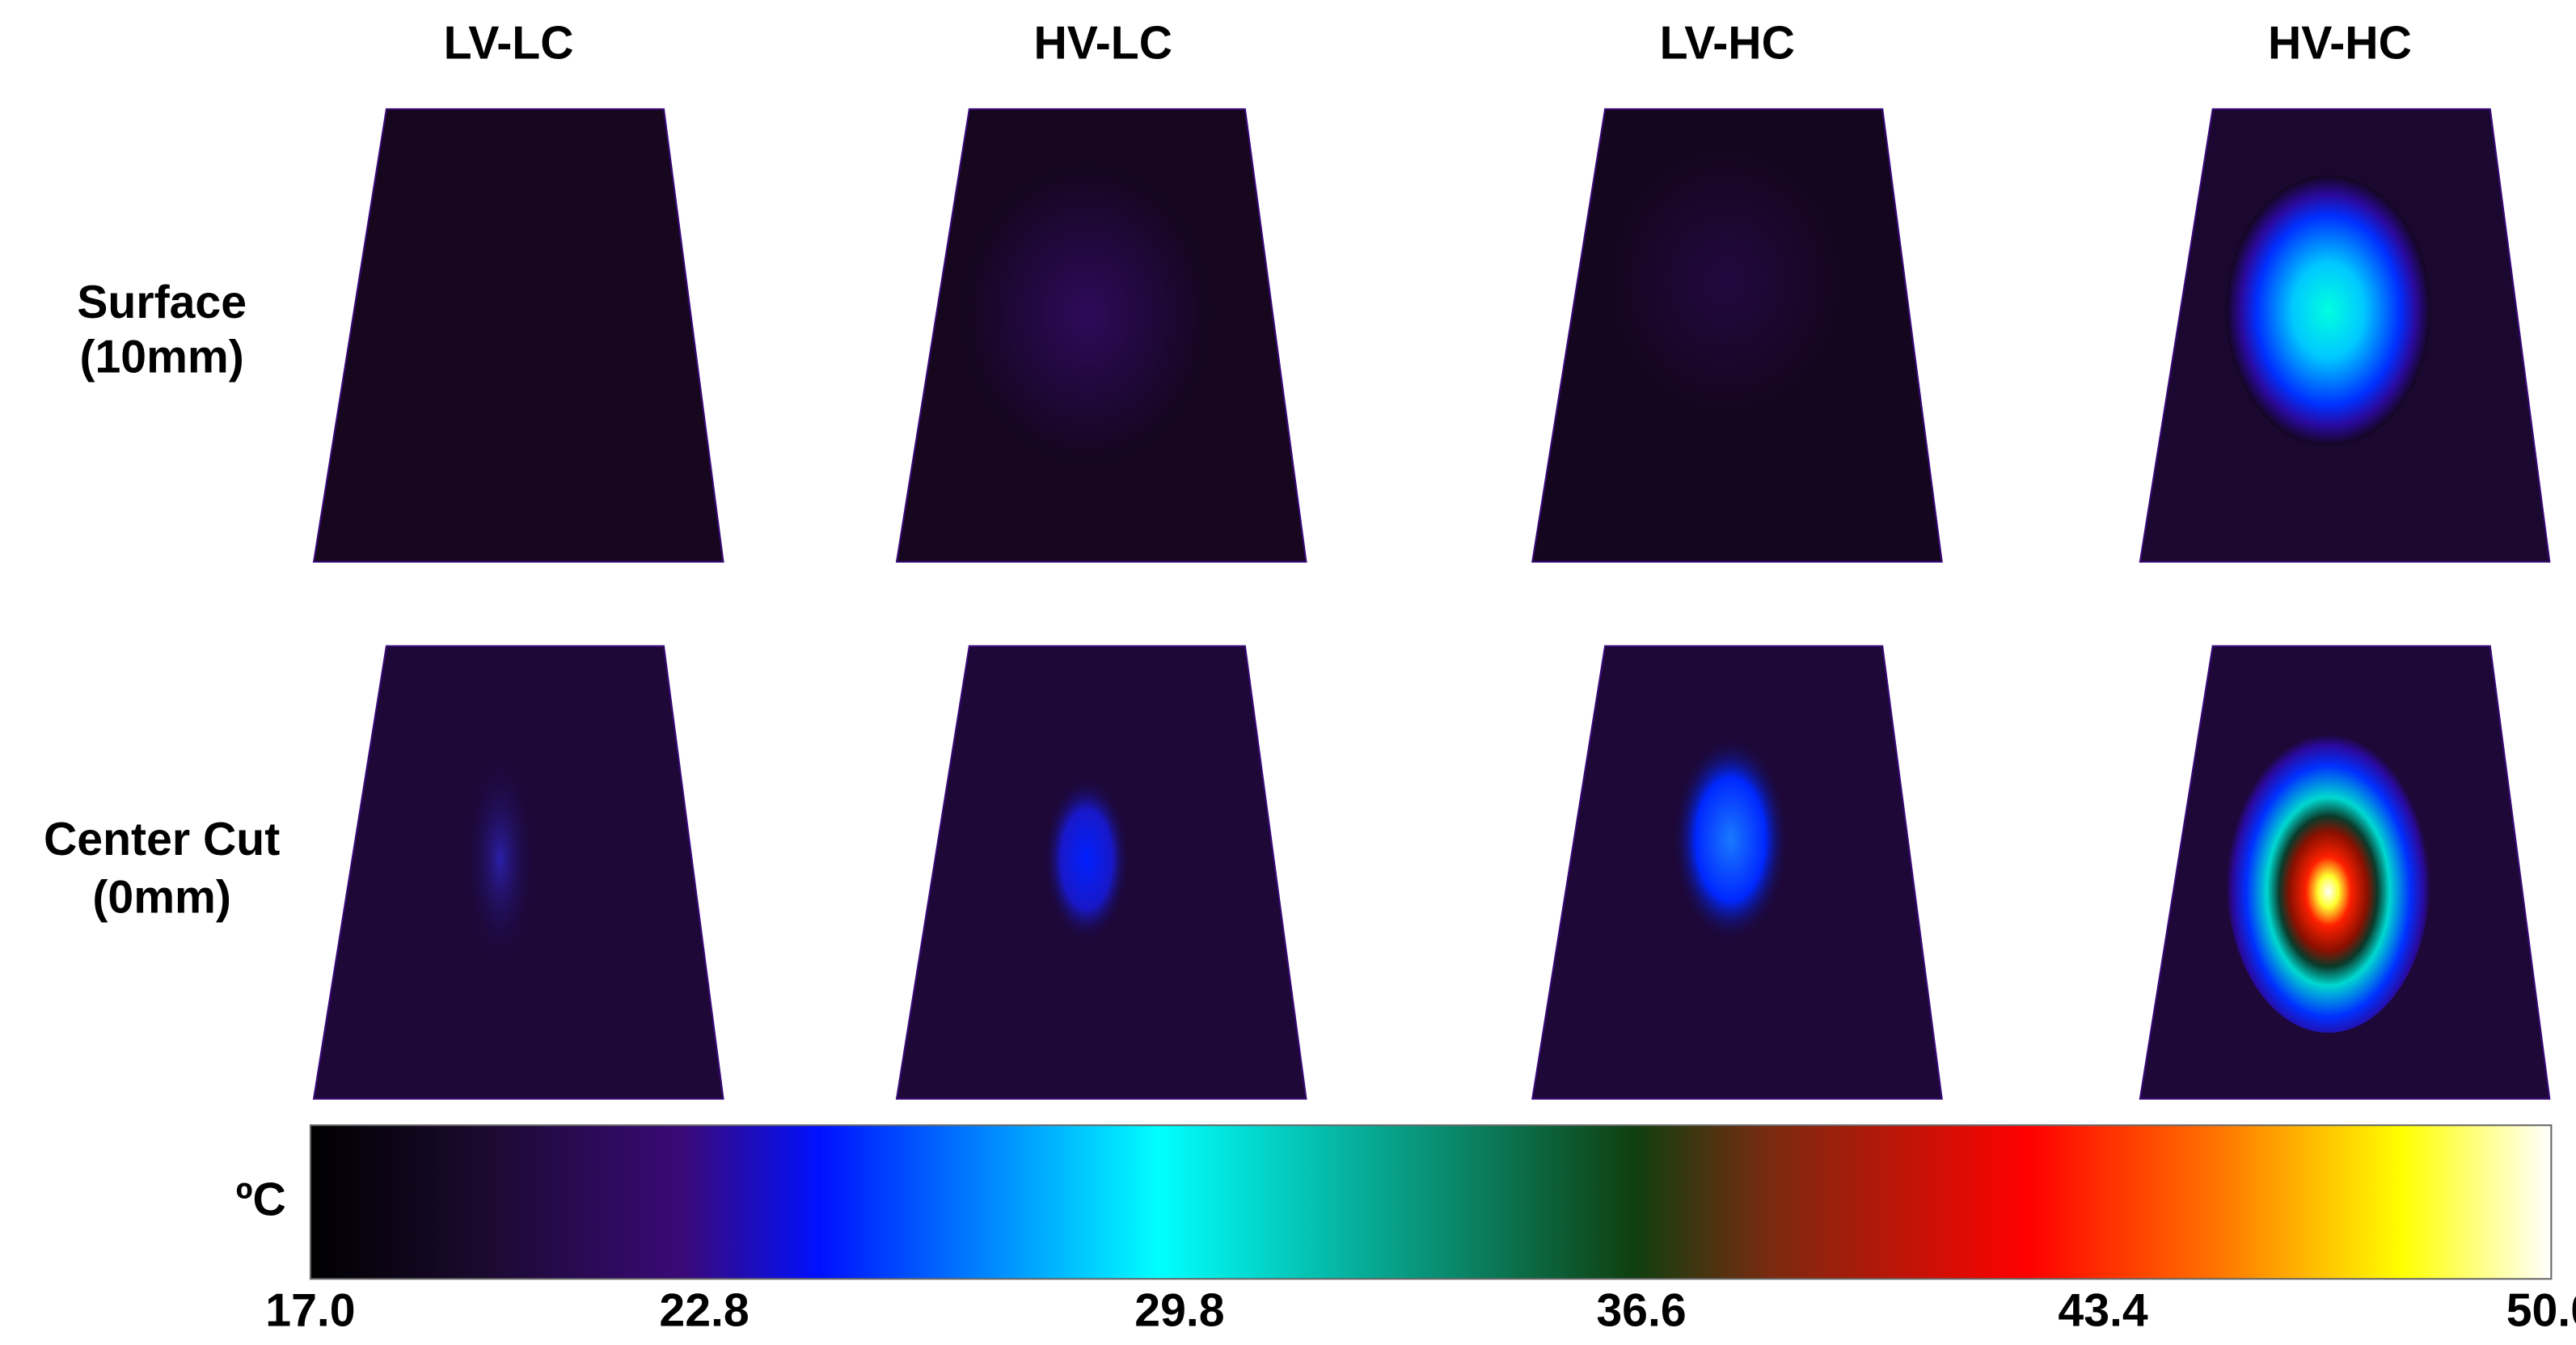  Describe the element at coordinates (1179, 1310) in the screenshot. I see `tick-label: 29.8` at that location.